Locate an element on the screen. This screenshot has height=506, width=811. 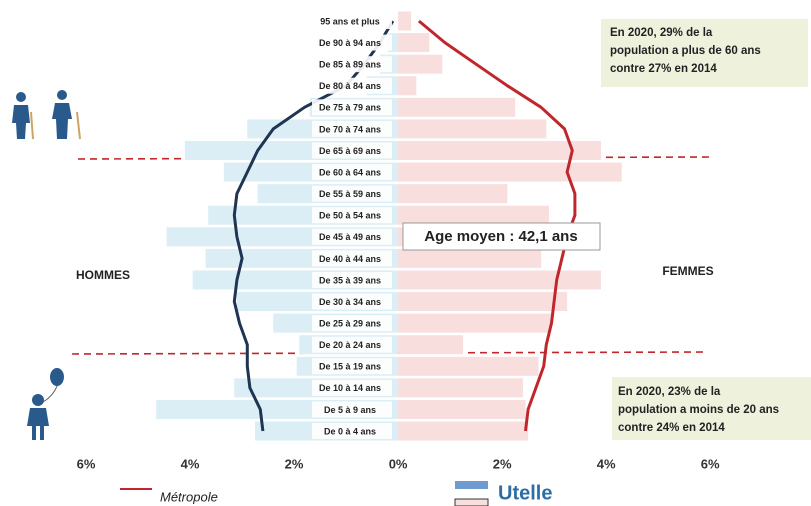
age-label: De 70 à 74 ans is located at coordinates (350, 129).